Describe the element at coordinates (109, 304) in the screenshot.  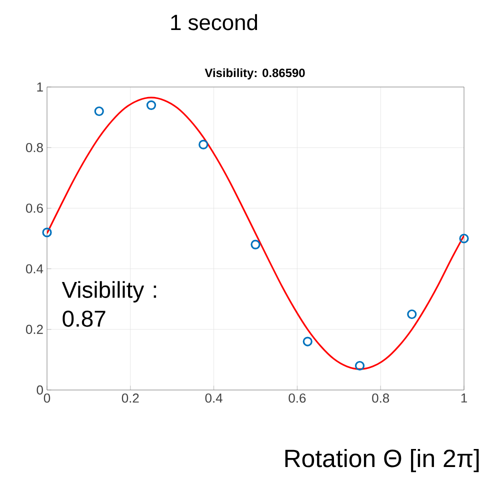
I see `annotation: Visibility : 0.87` at that location.